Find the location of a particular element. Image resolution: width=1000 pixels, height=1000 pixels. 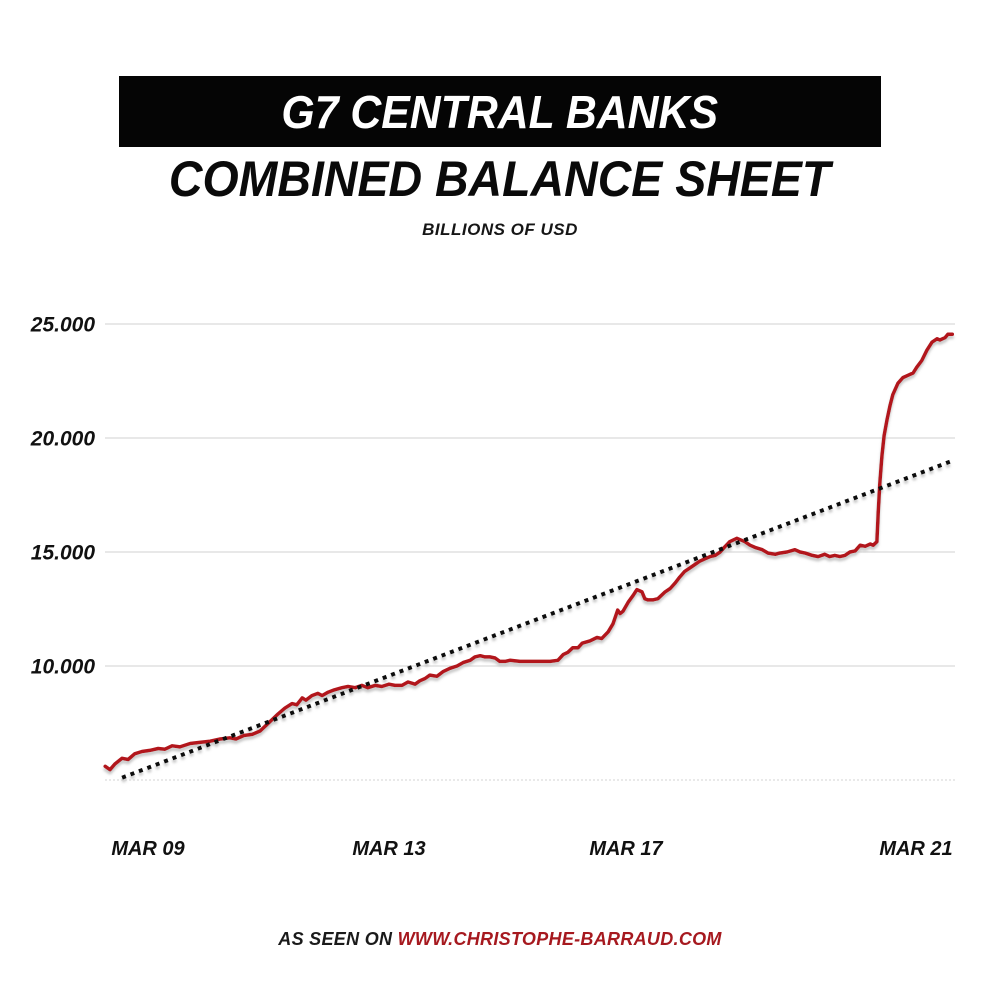

page-title: G7 CENTRAL BANKS is located at coordinates (500, 111).